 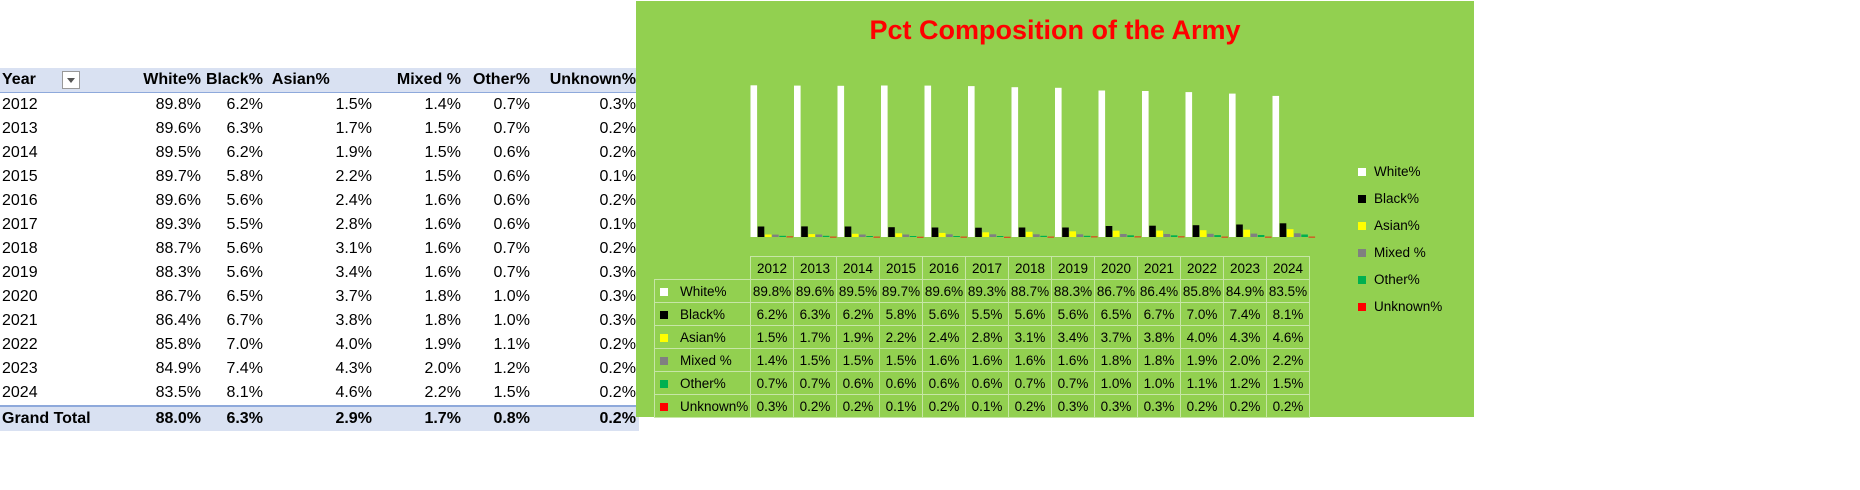 What do you see at coordinates (1094, 237) in the screenshot?
I see `bar-unknown-2019` at bounding box center [1094, 237].